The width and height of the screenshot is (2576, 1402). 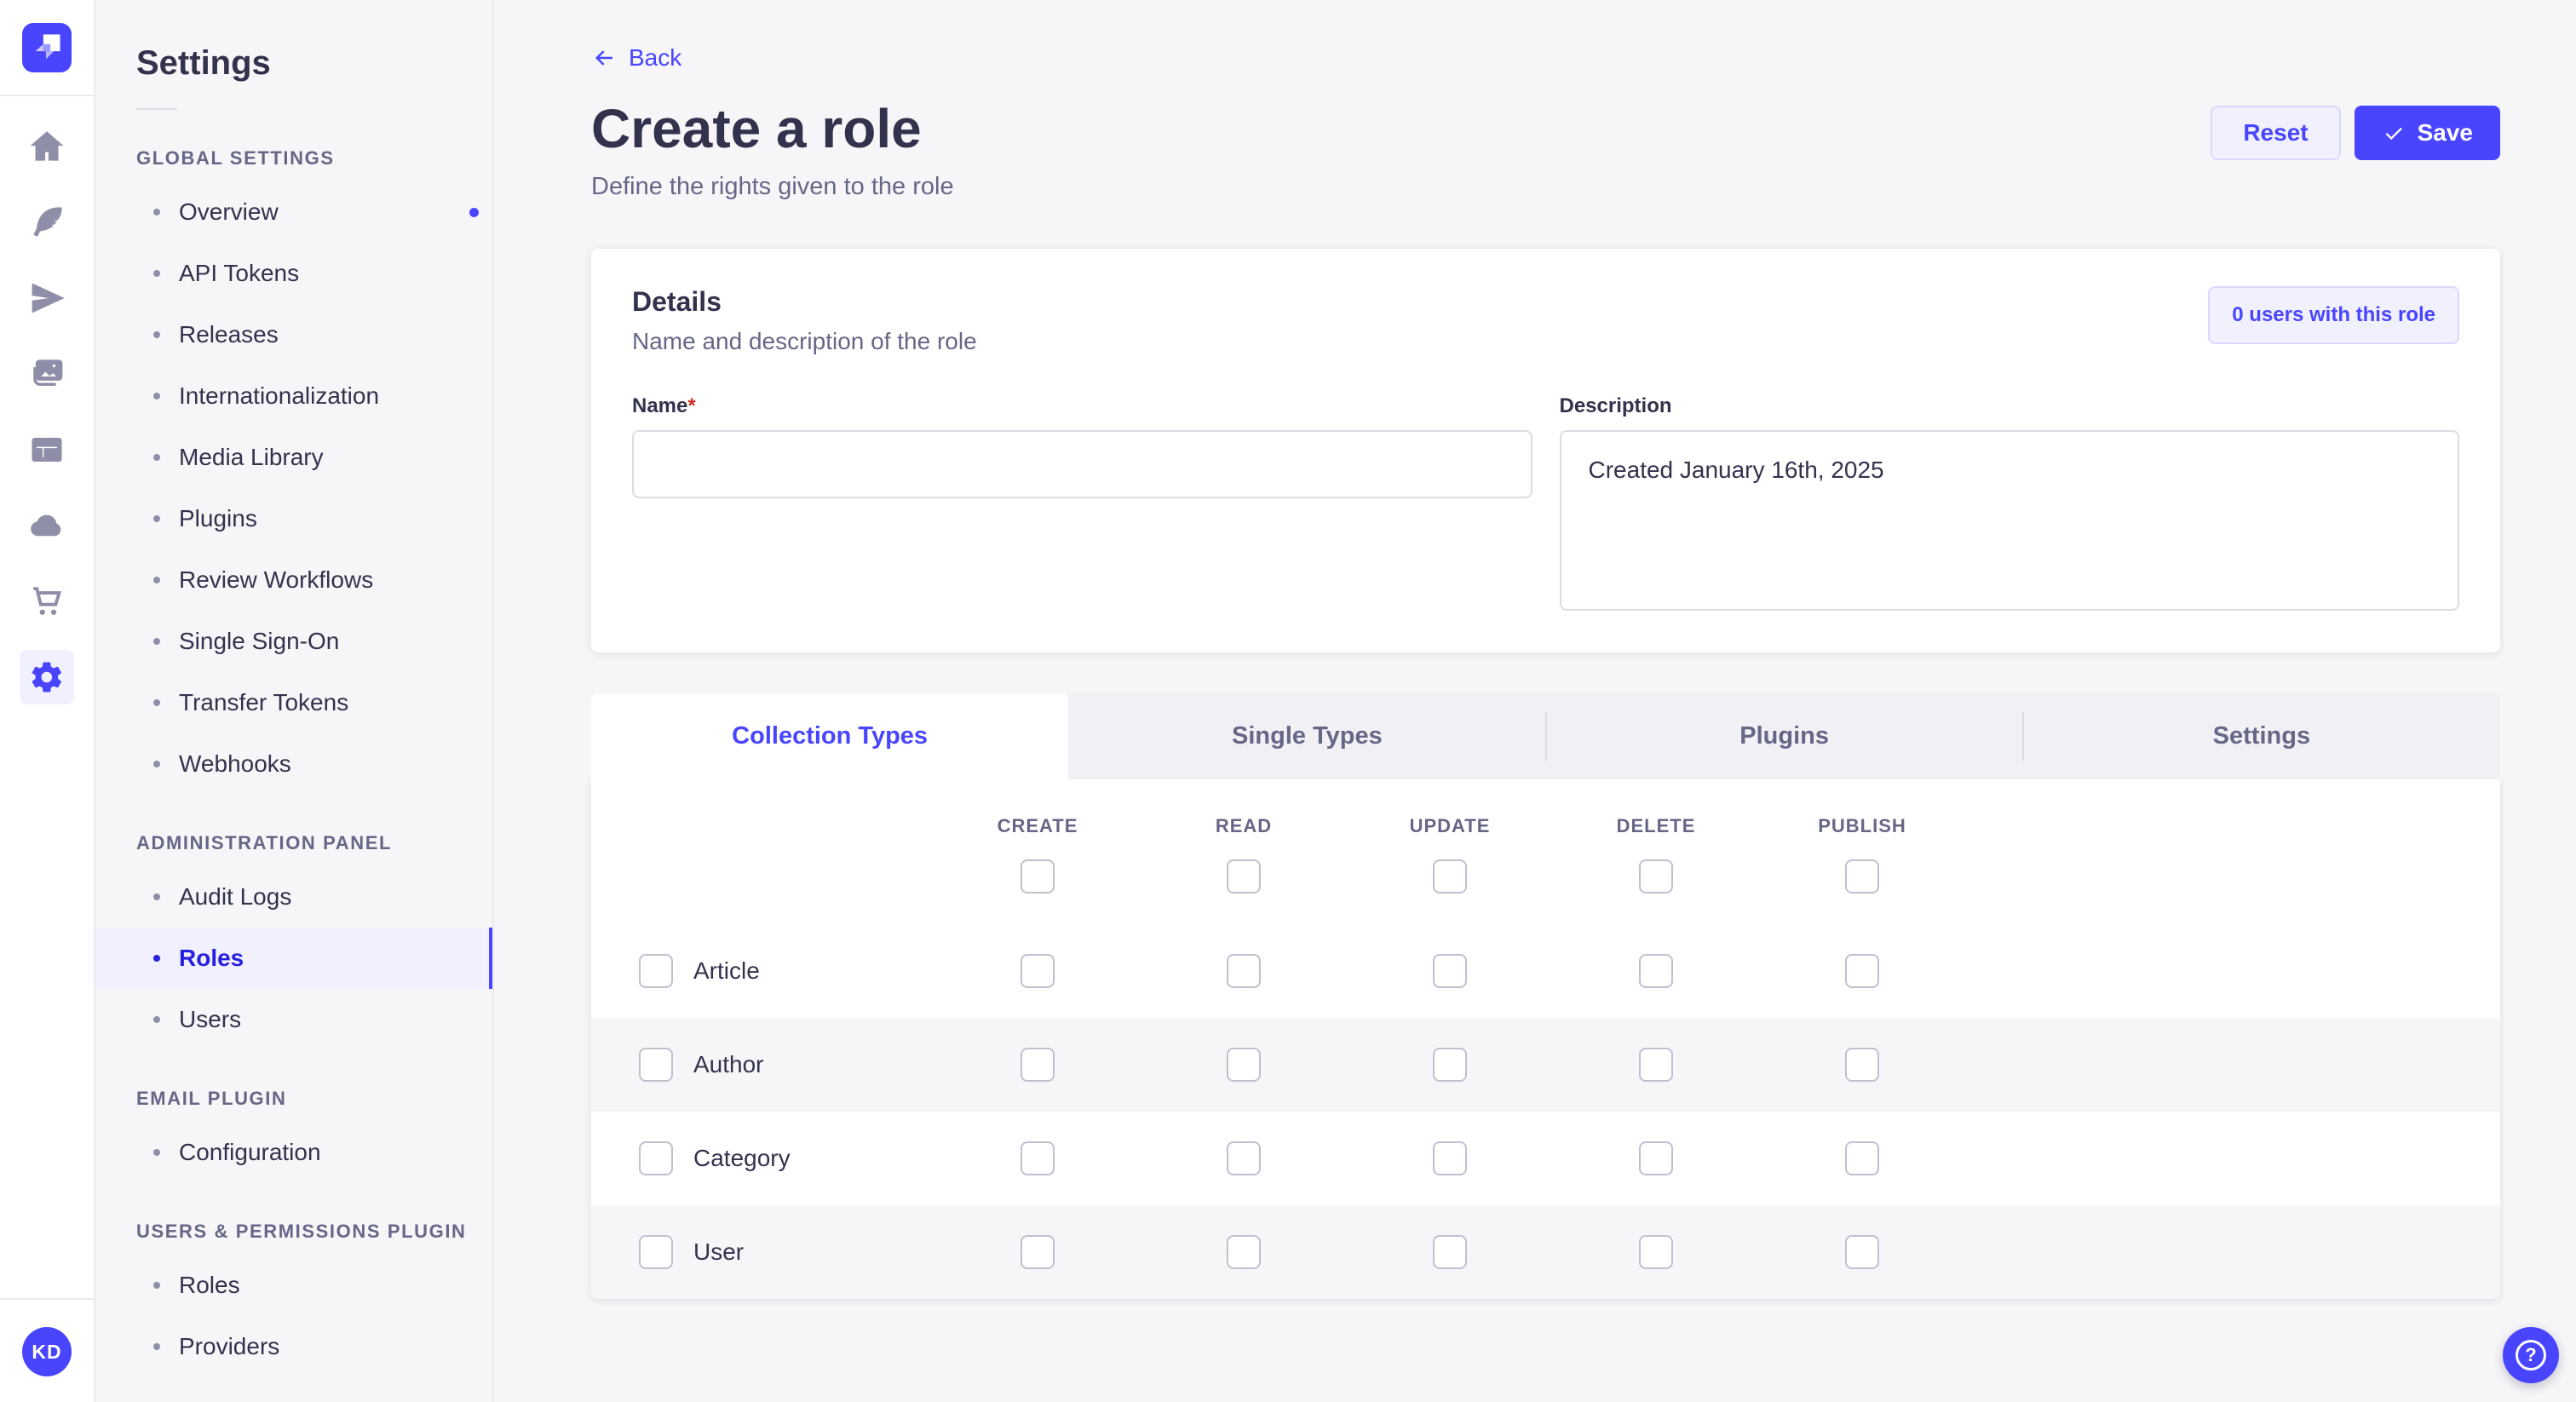 What do you see at coordinates (211, 958) in the screenshot?
I see `sidebar-item-label: Roles` at bounding box center [211, 958].